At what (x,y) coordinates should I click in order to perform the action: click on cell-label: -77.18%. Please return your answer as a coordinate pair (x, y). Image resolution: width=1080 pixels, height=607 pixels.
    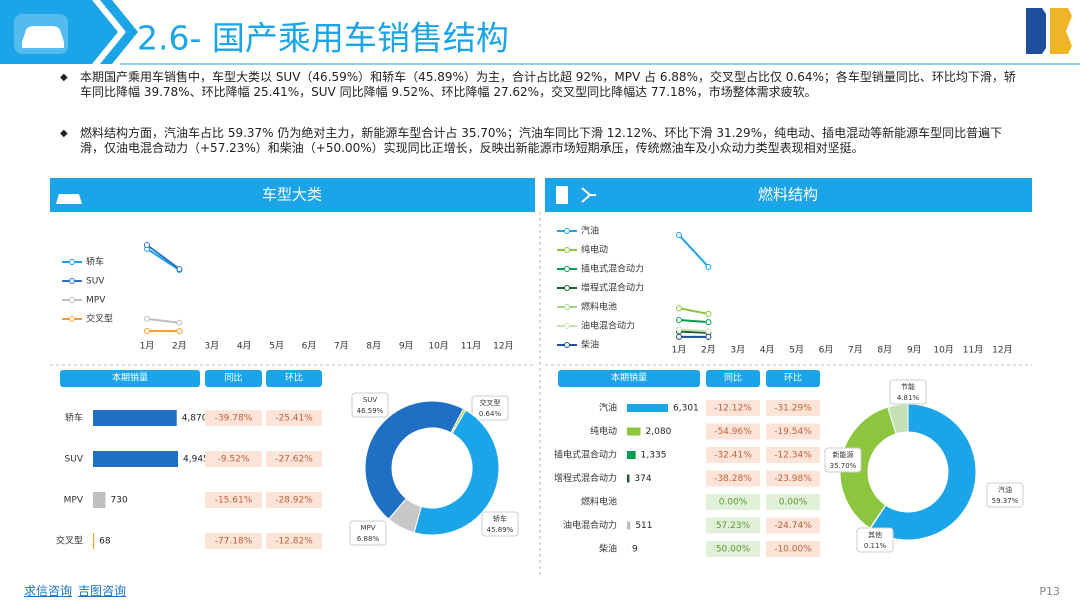
    Looking at the image, I should click on (234, 542).